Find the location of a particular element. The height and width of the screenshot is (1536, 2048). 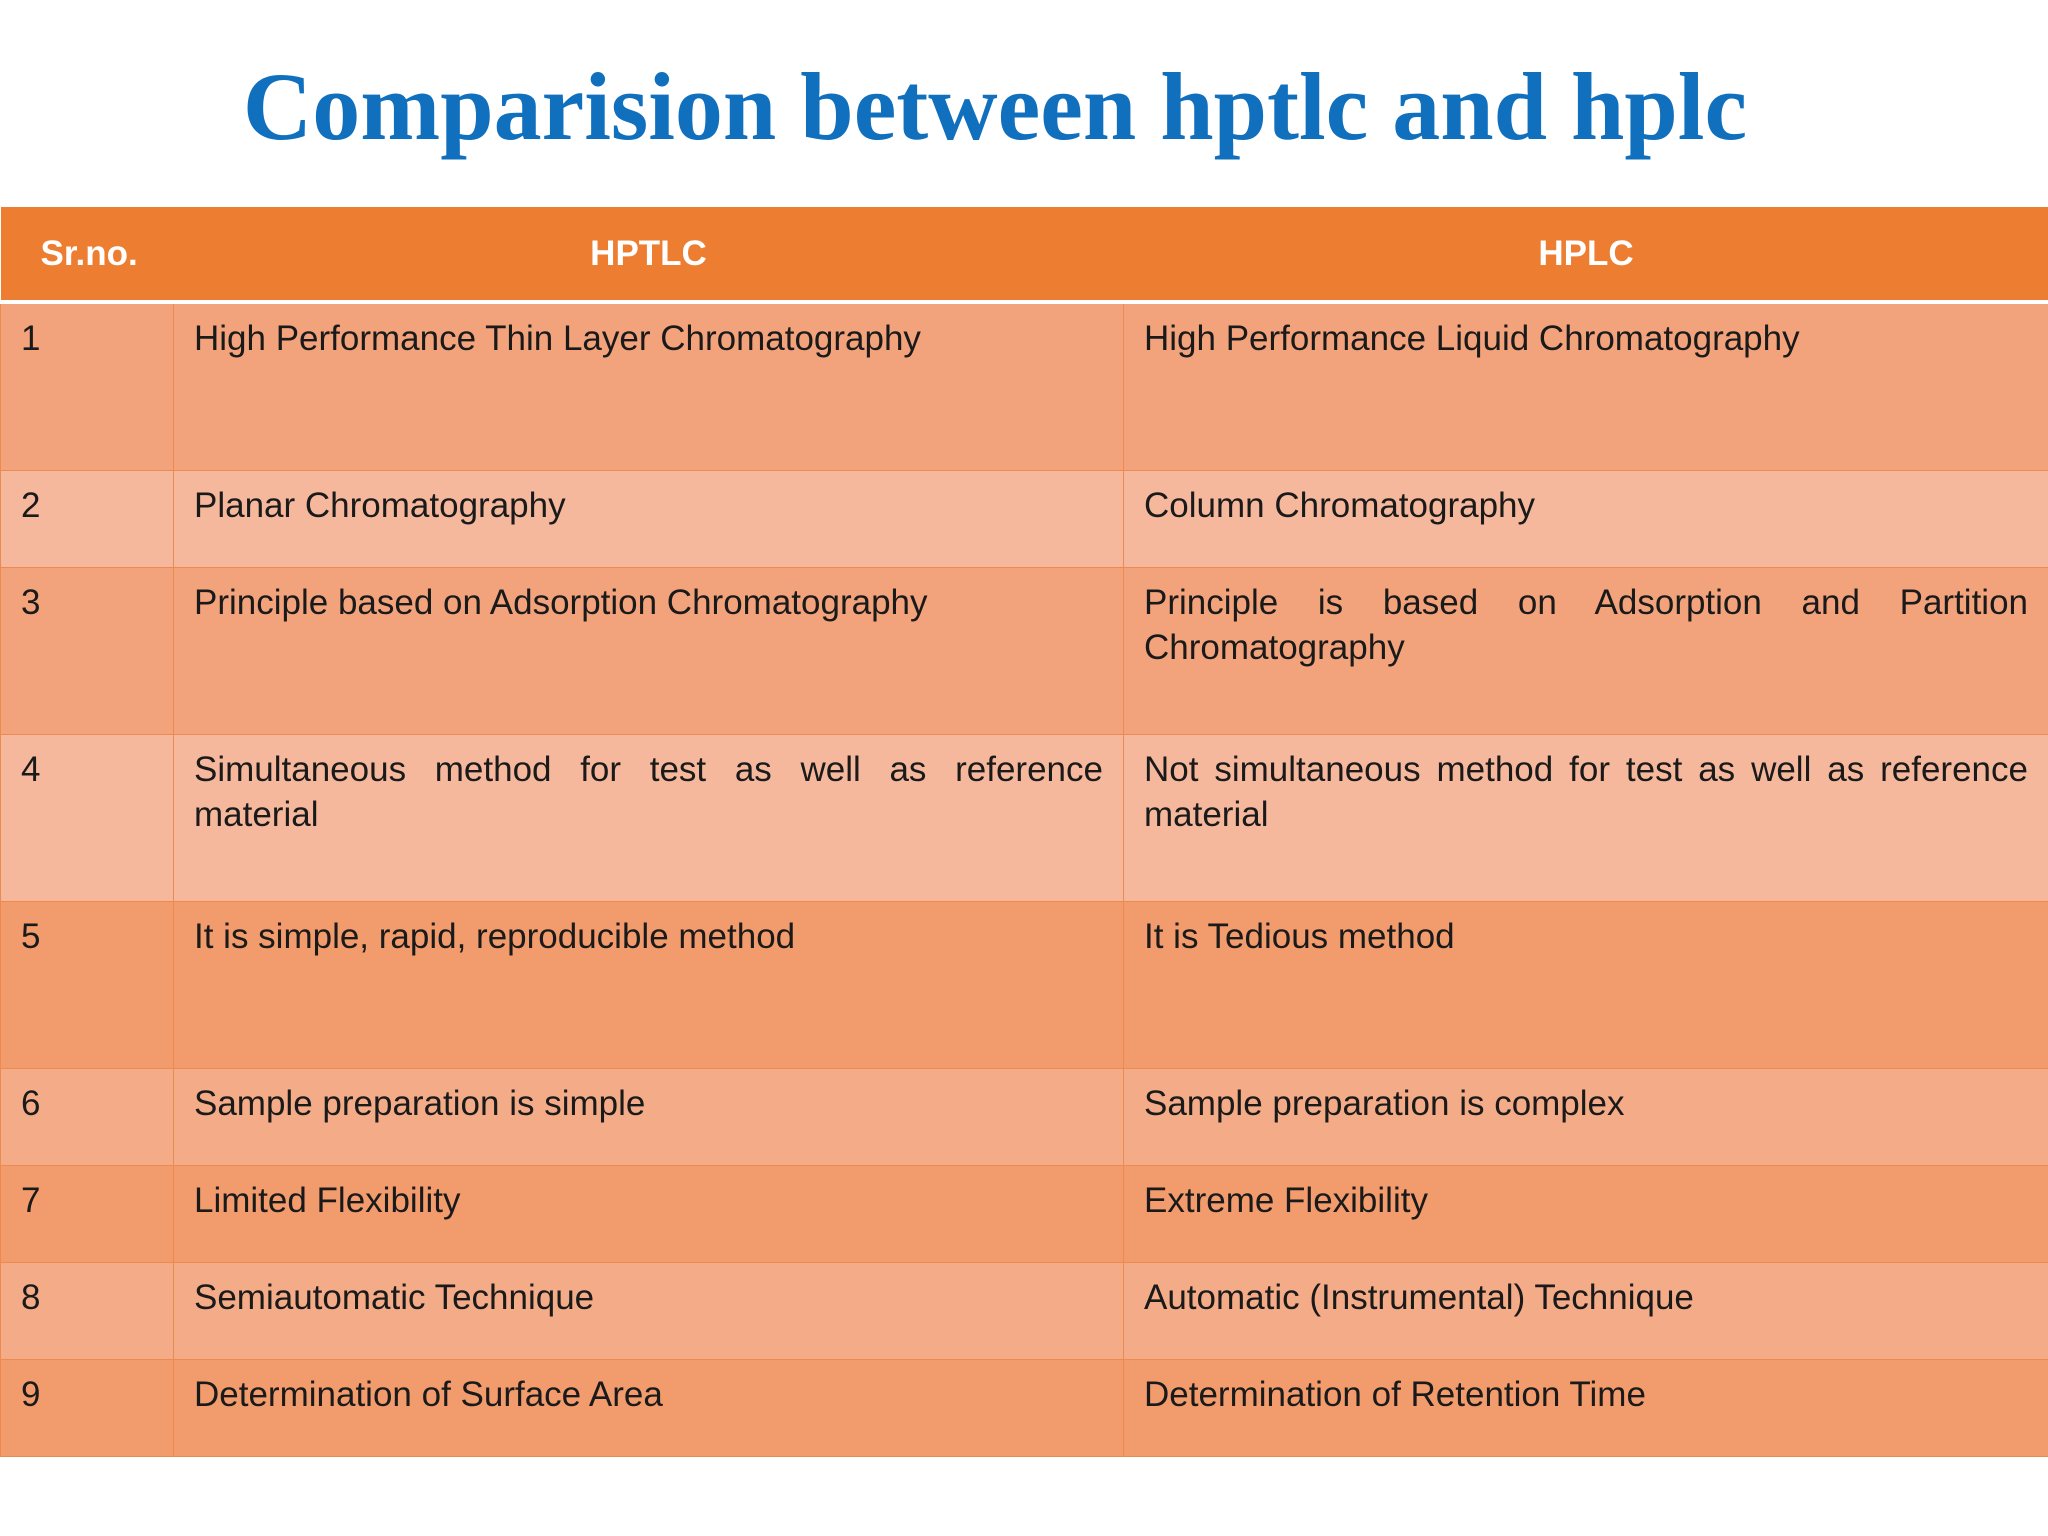

hplc-cell: It is Tedious method is located at coordinates (1585, 985).